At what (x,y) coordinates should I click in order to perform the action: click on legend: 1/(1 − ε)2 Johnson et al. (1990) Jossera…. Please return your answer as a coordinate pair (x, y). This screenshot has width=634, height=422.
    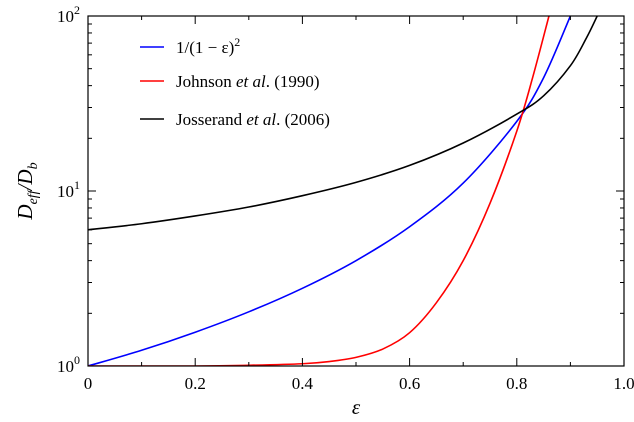
    Looking at the image, I should click on (235, 82).